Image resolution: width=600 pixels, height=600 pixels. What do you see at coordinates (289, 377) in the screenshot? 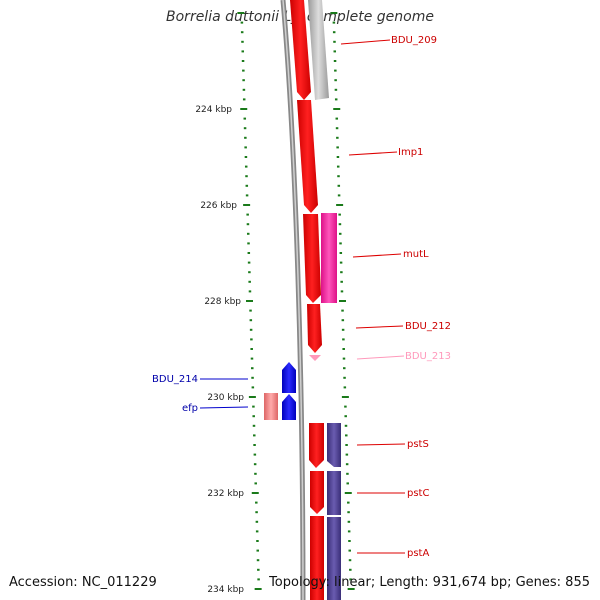
I see `gene-bdu-214-arrow` at bounding box center [289, 377].